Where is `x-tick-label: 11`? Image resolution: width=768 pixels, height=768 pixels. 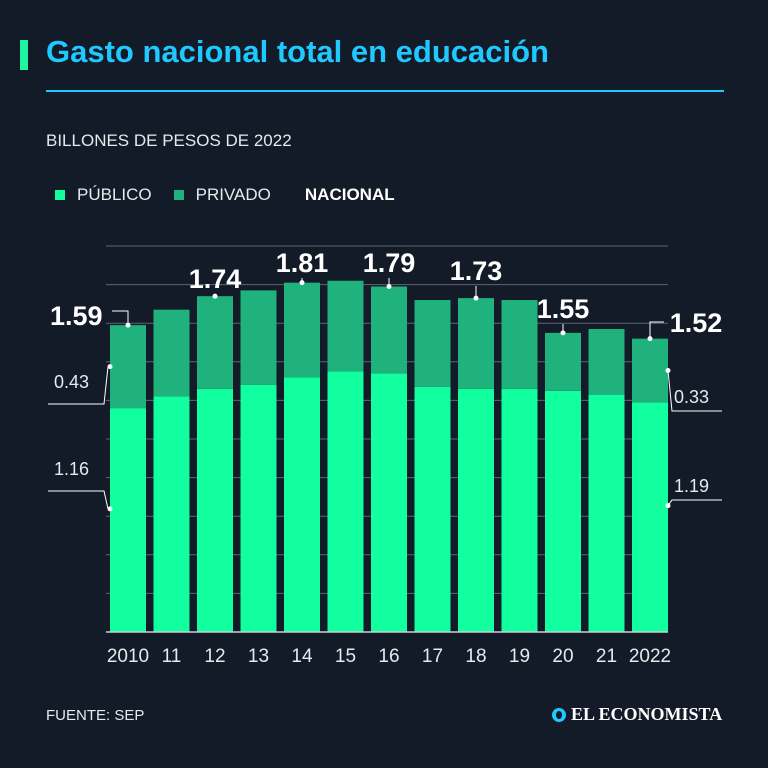 x-tick-label: 11 is located at coordinates (172, 656).